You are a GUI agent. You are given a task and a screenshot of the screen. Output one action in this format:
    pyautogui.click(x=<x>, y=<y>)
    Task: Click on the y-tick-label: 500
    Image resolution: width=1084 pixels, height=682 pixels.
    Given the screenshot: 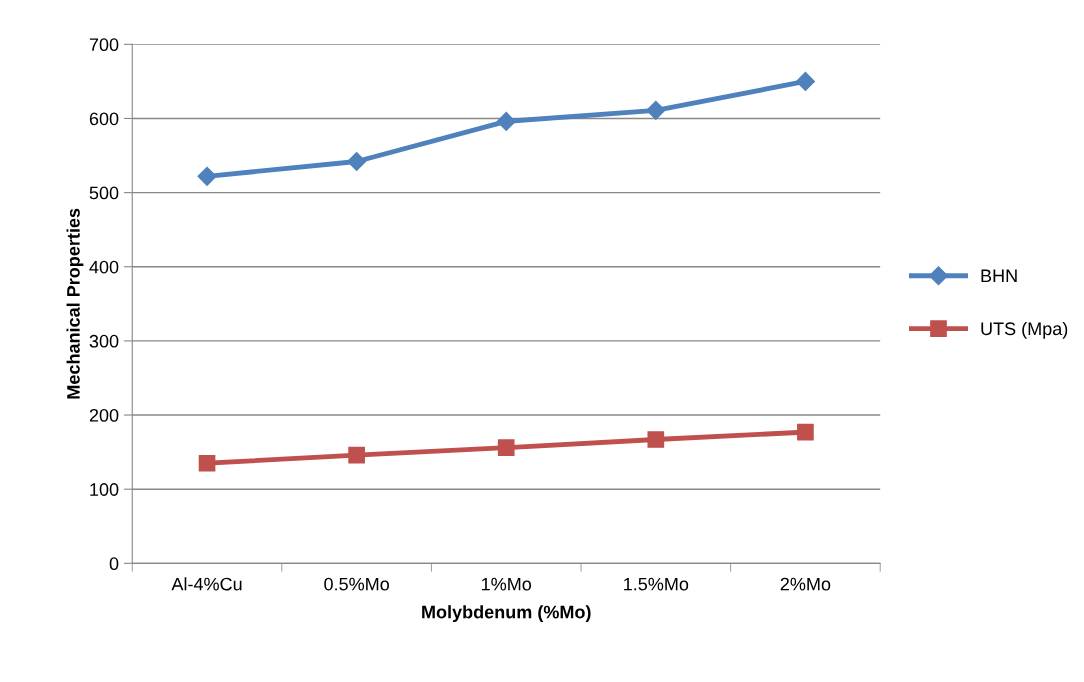 What is the action you would take?
    pyautogui.click(x=104, y=193)
    